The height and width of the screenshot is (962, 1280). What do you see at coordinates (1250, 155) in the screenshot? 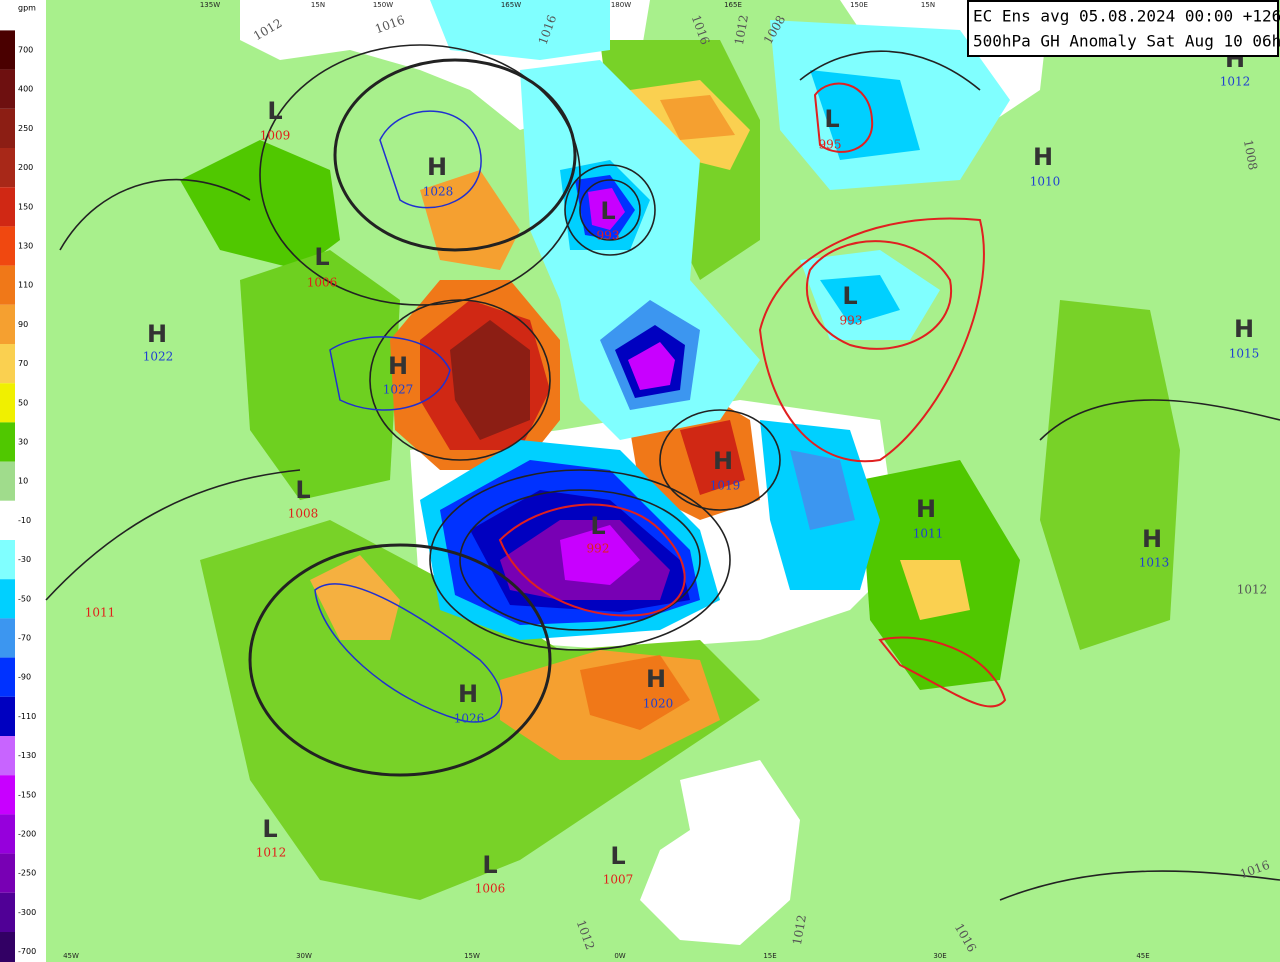
I see `contour-label: 1008` at bounding box center [1250, 155].